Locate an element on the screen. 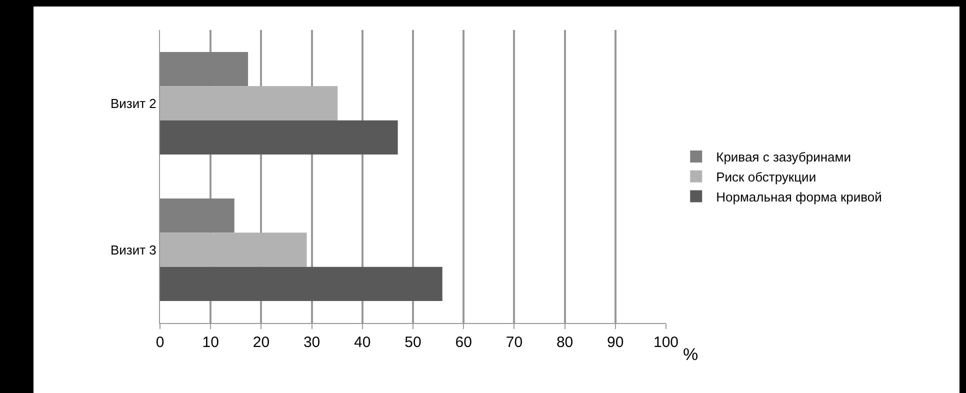 The width and height of the screenshot is (966, 393). x-tick-label: 30 is located at coordinates (311, 342).